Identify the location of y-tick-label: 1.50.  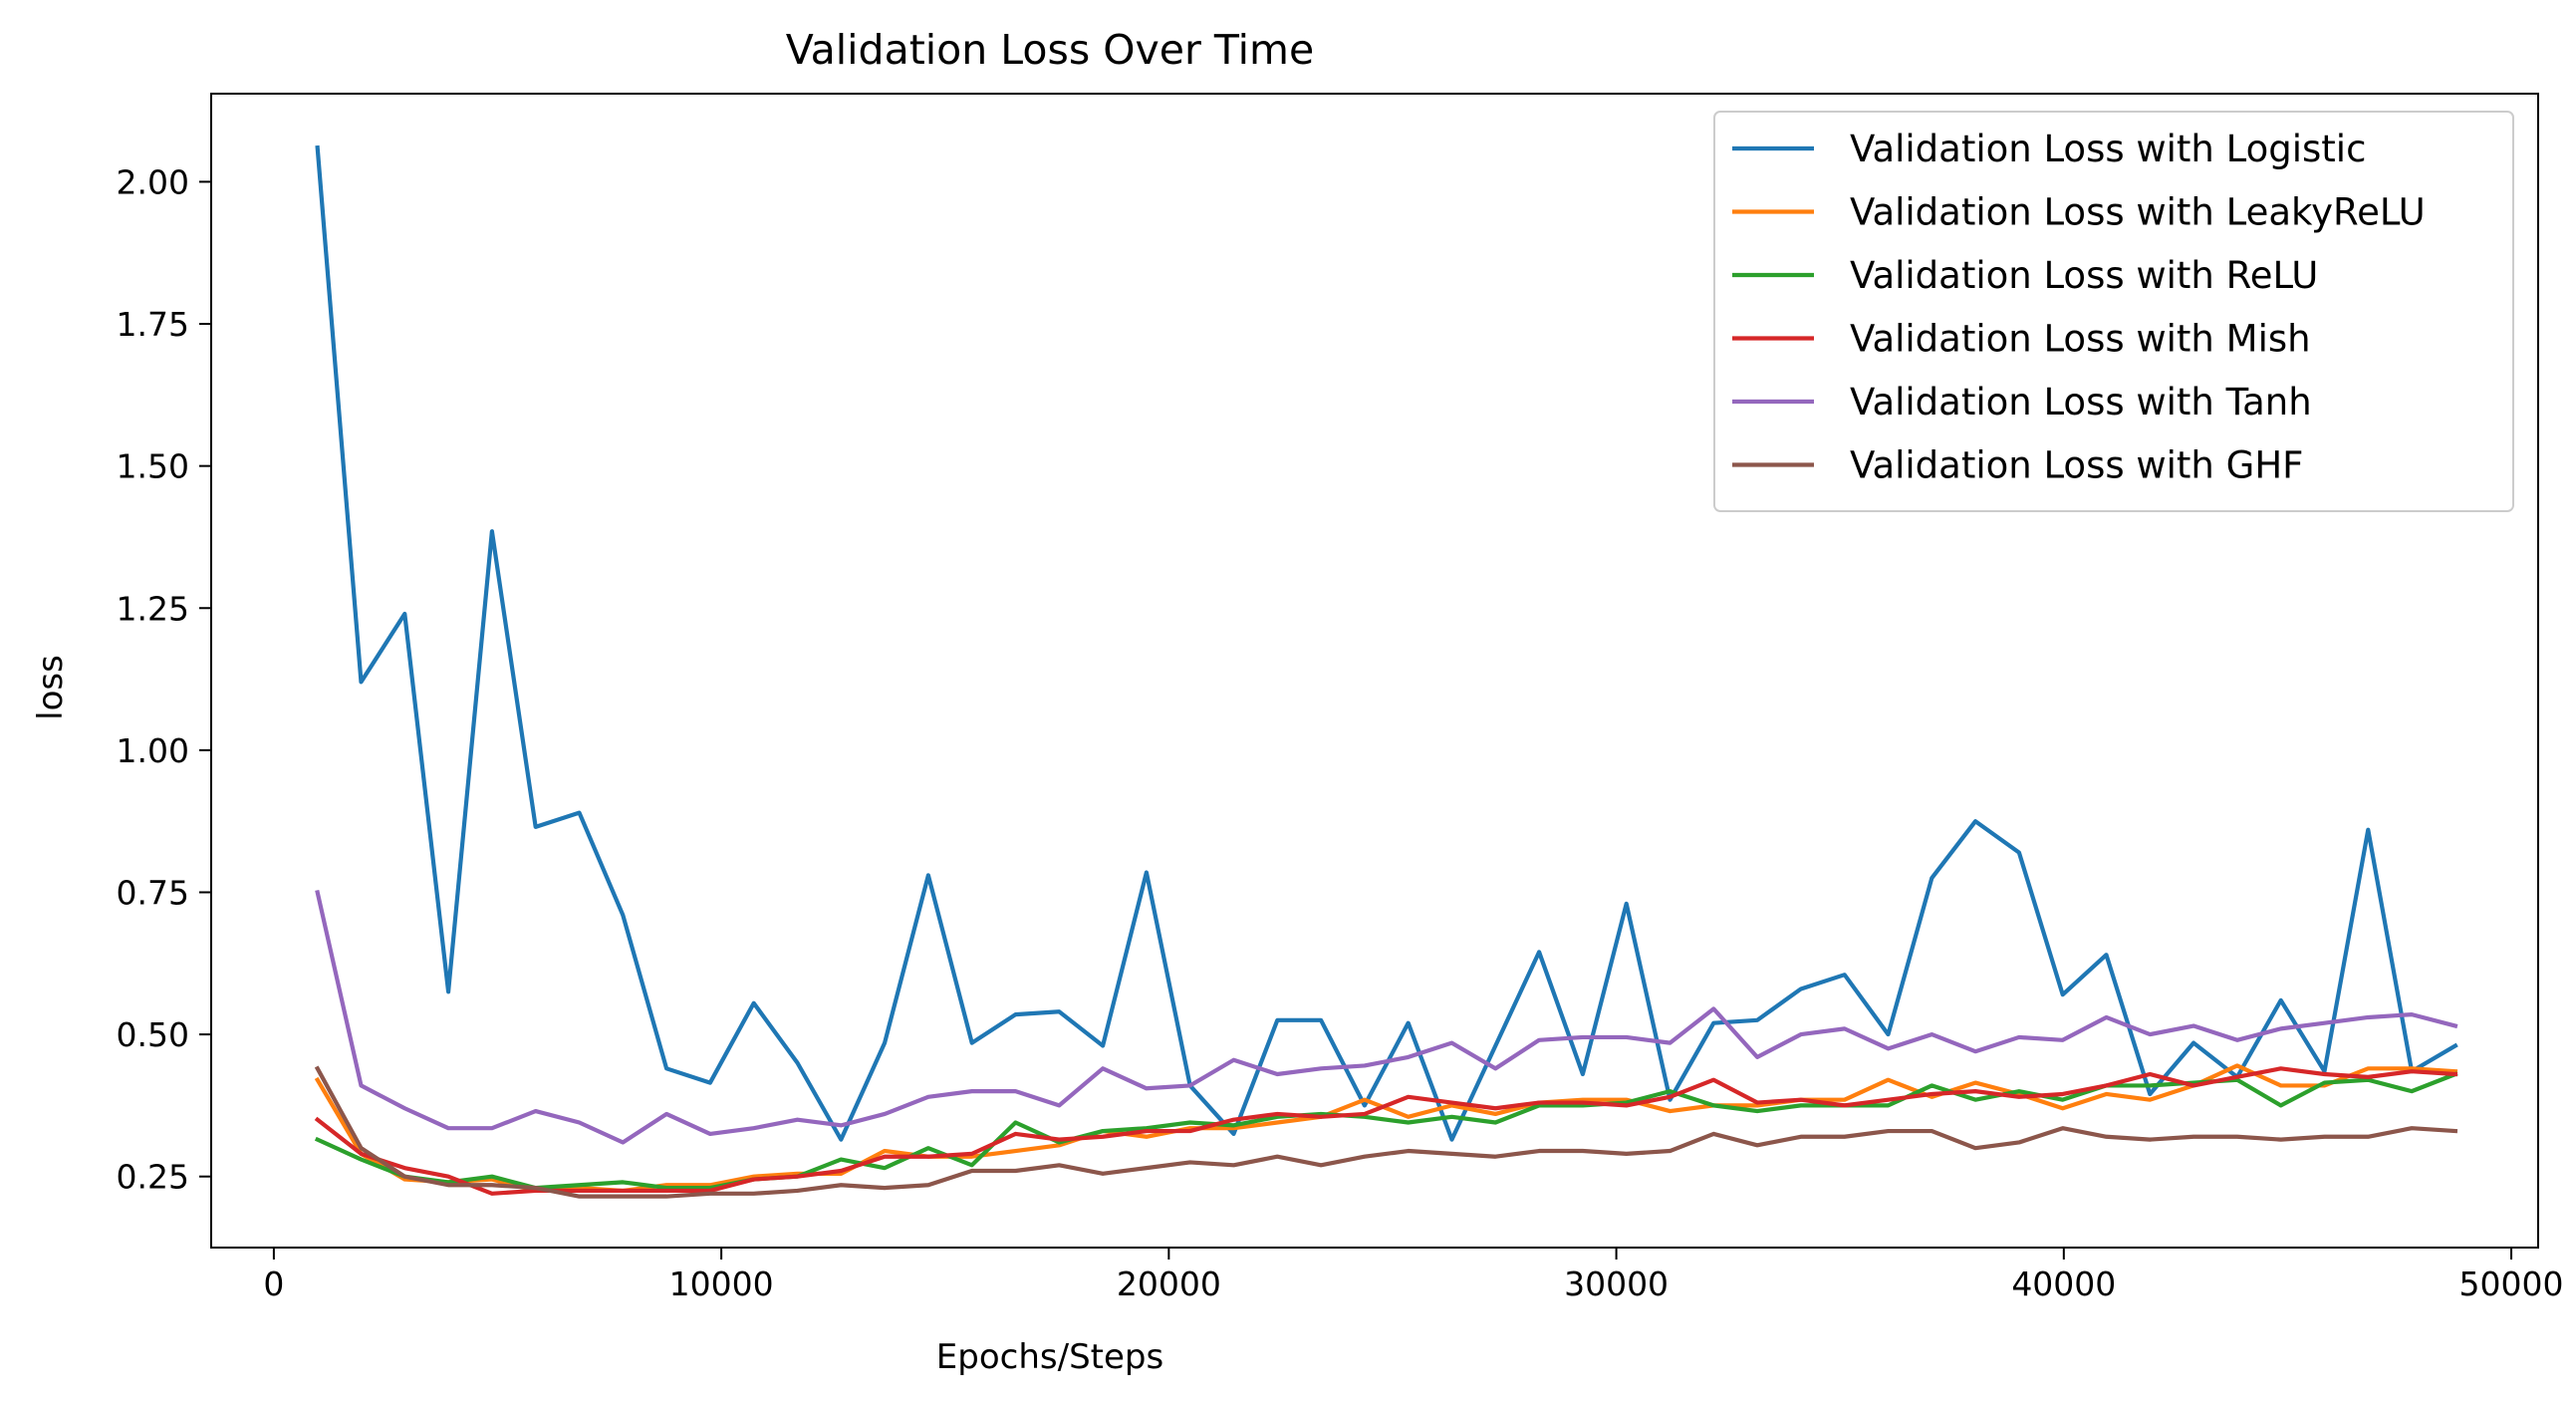
(153, 467).